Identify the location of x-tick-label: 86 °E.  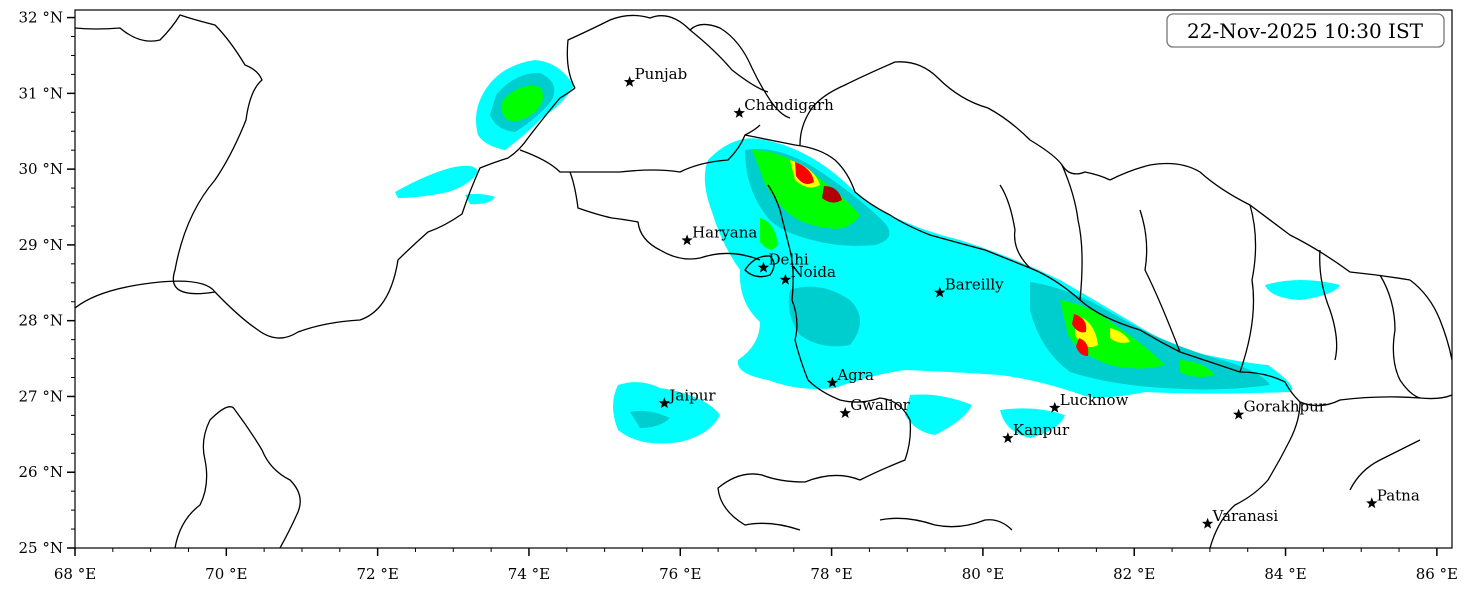
(1437, 574).